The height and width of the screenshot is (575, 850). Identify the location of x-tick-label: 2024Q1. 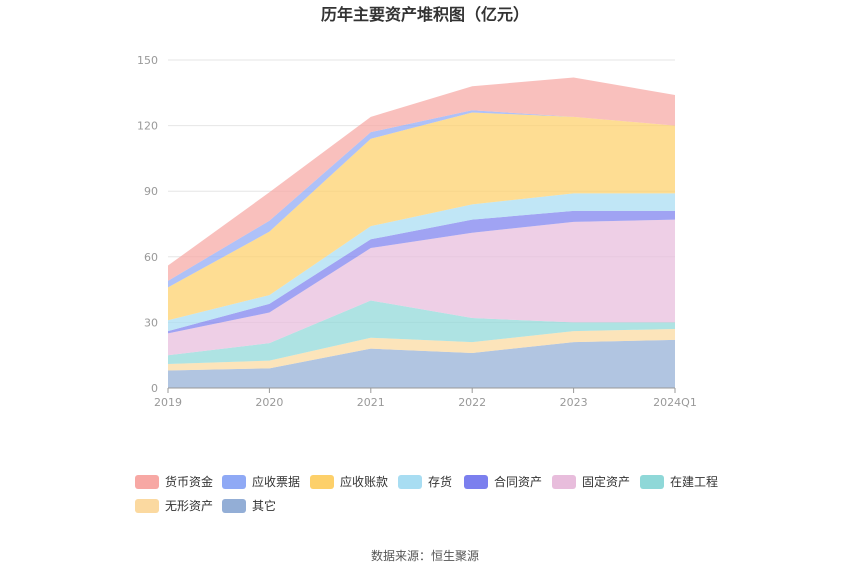
(675, 402).